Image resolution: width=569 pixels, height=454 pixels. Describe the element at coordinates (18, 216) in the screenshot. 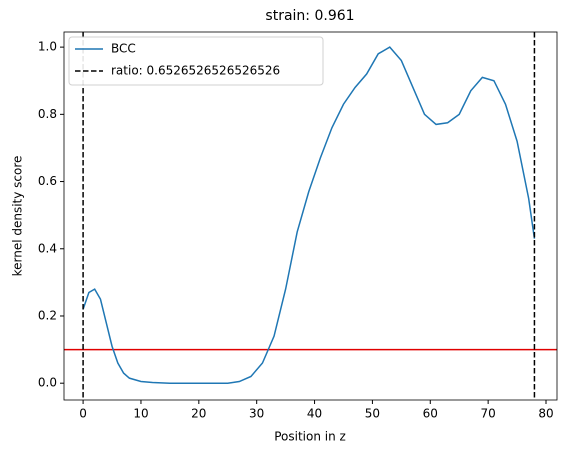

I see `y-axis-label: kernel density score` at that location.